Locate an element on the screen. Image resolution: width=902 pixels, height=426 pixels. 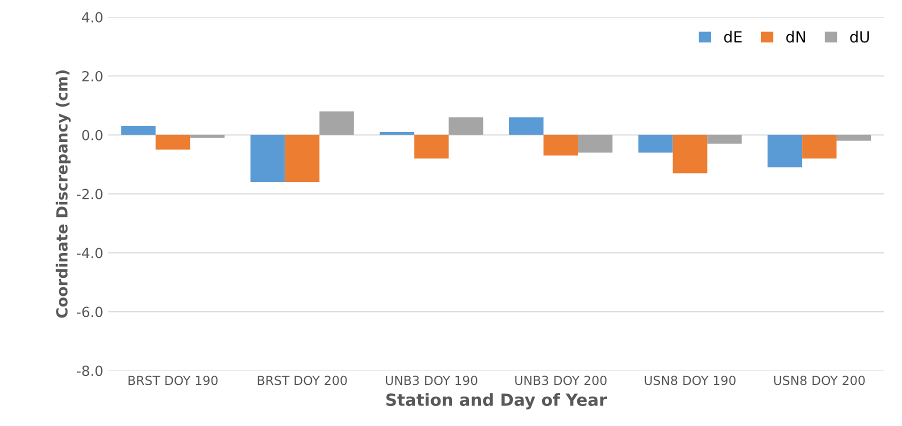
legend-label: dU is located at coordinates (859, 36).